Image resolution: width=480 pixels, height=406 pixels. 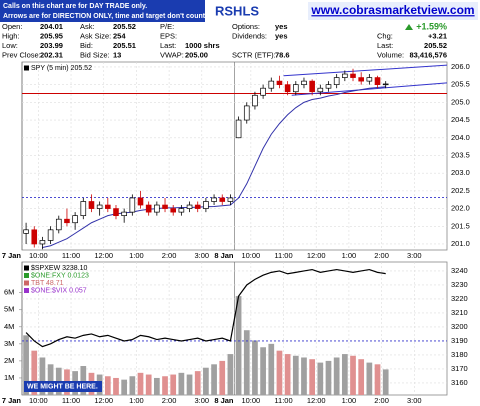 I want to click on quote-label: SCTR (ETF):, so click(x=254, y=54).